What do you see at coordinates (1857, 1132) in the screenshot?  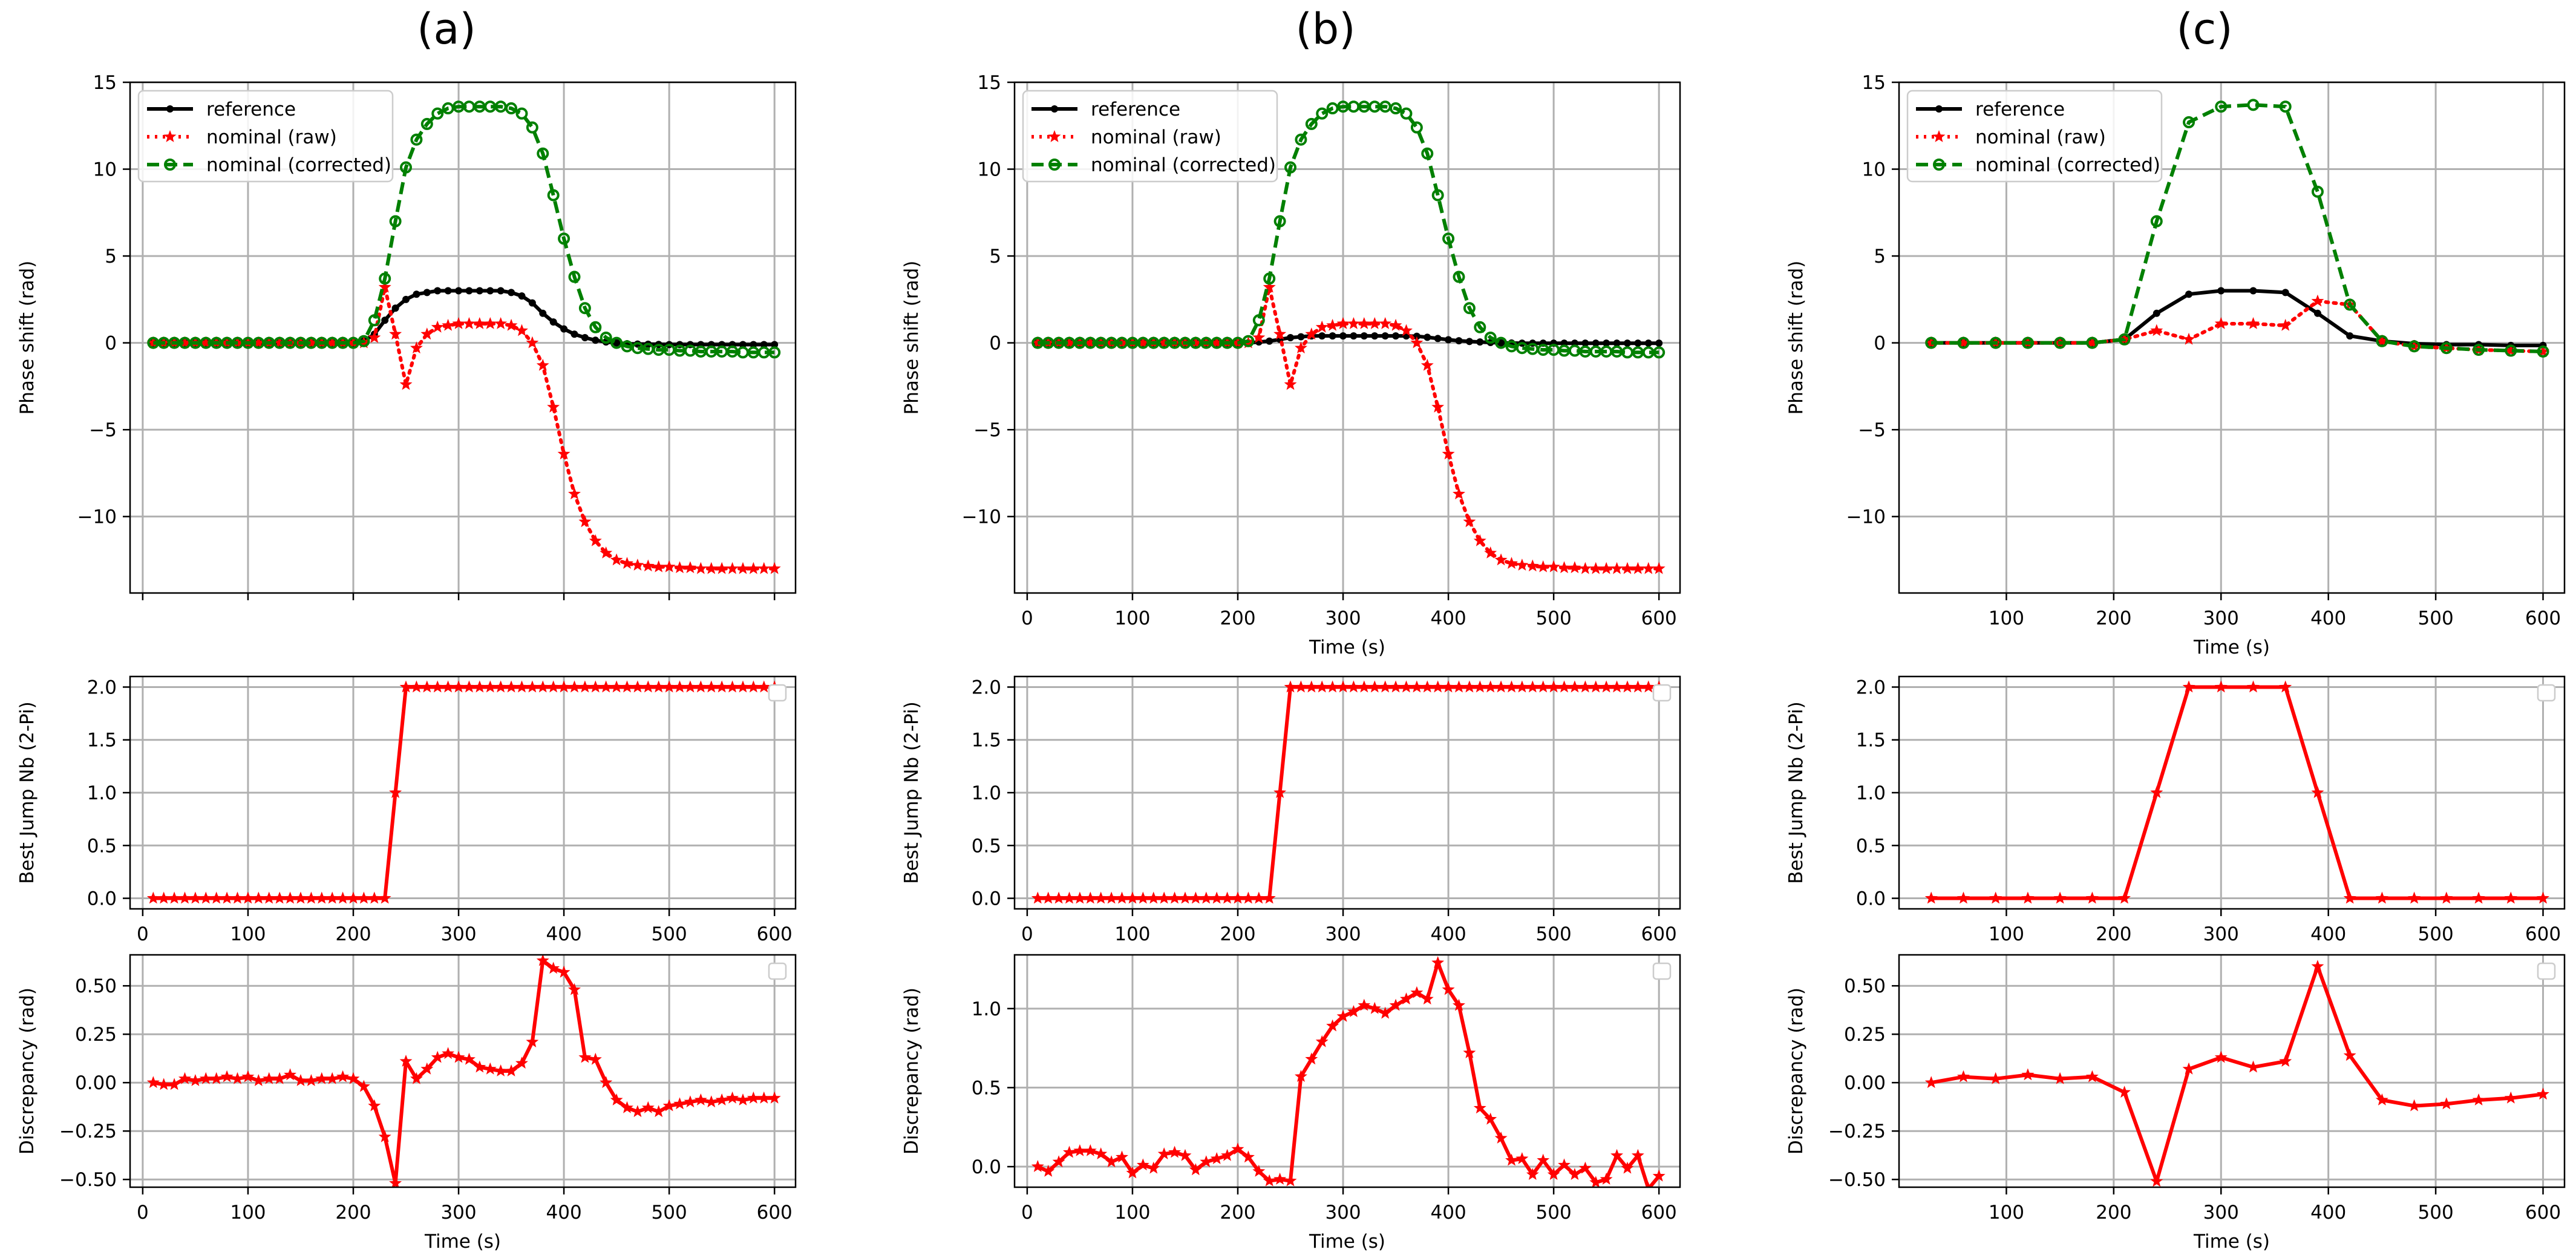 I see `y-tick-label: −0.25` at bounding box center [1857, 1132].